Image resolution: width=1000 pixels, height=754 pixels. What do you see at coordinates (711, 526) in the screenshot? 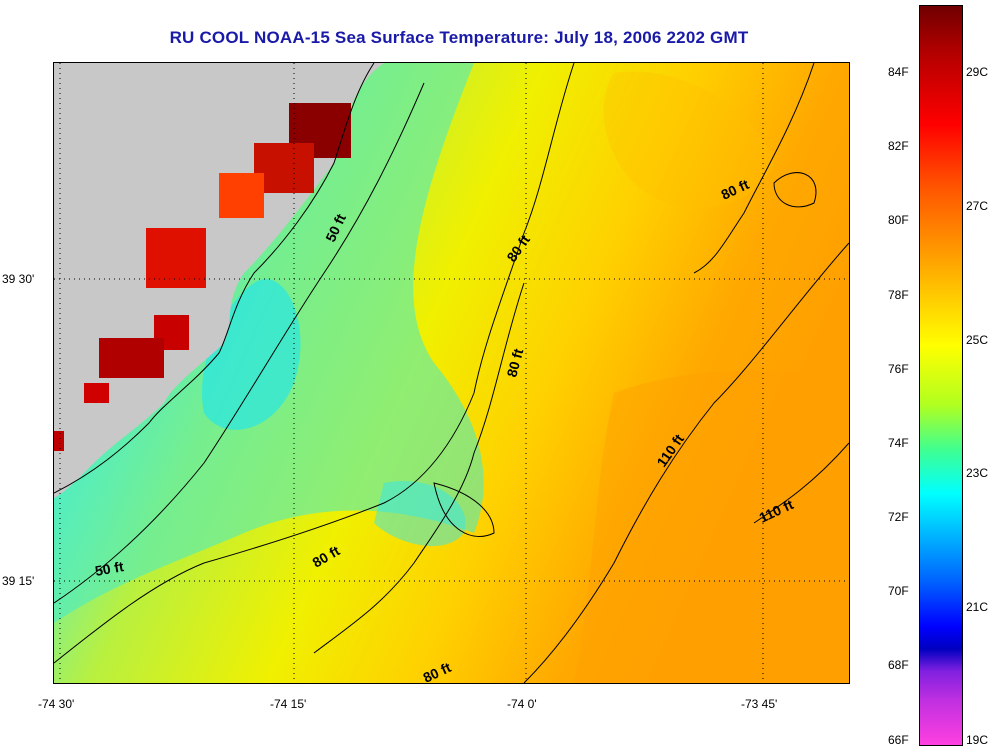
I see `warm-patch-south` at bounding box center [711, 526].